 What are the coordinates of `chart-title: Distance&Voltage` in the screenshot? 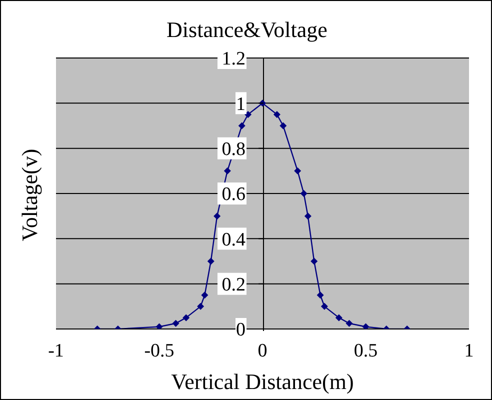 It's located at (247, 30).